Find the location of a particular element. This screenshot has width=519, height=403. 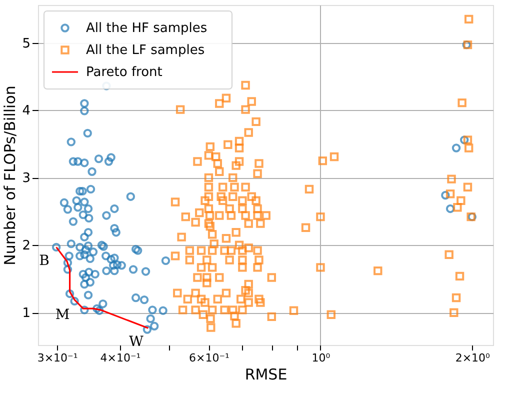

x-axis-title: RMSE is located at coordinates (266, 375).